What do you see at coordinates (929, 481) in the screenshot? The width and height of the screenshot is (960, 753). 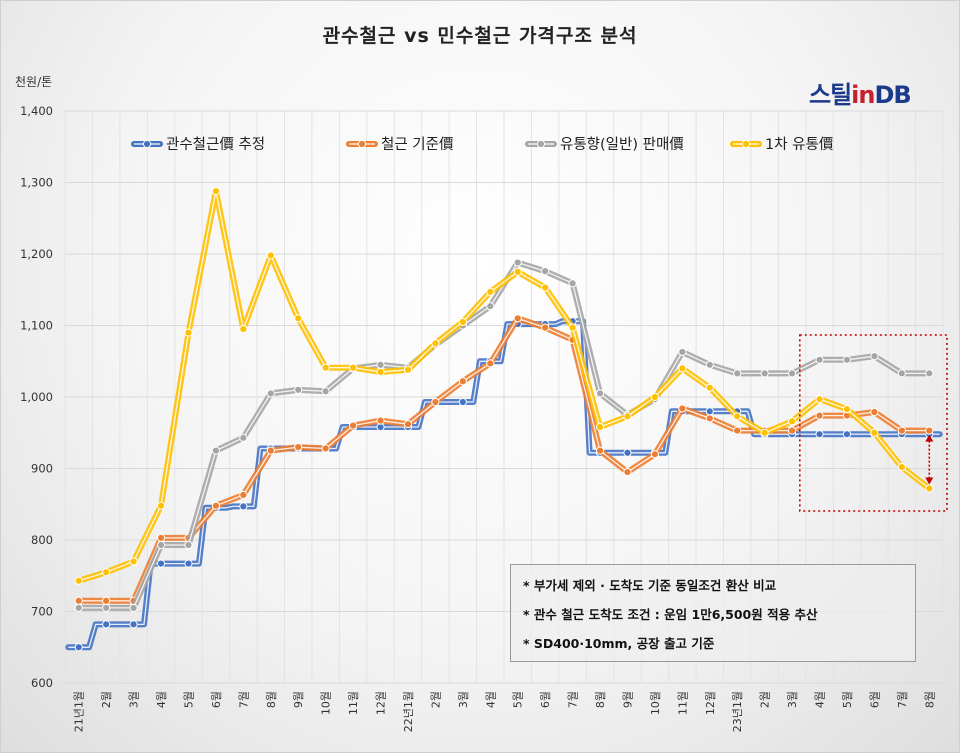 I see `gap-arrow-down-head` at bounding box center [929, 481].